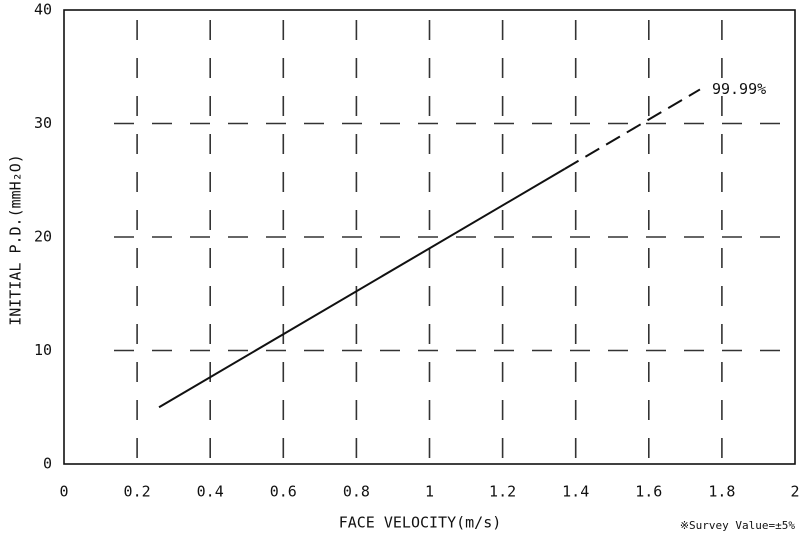 This screenshot has width=804, height=540. I want to click on series-label: 99.99%, so click(739, 89).